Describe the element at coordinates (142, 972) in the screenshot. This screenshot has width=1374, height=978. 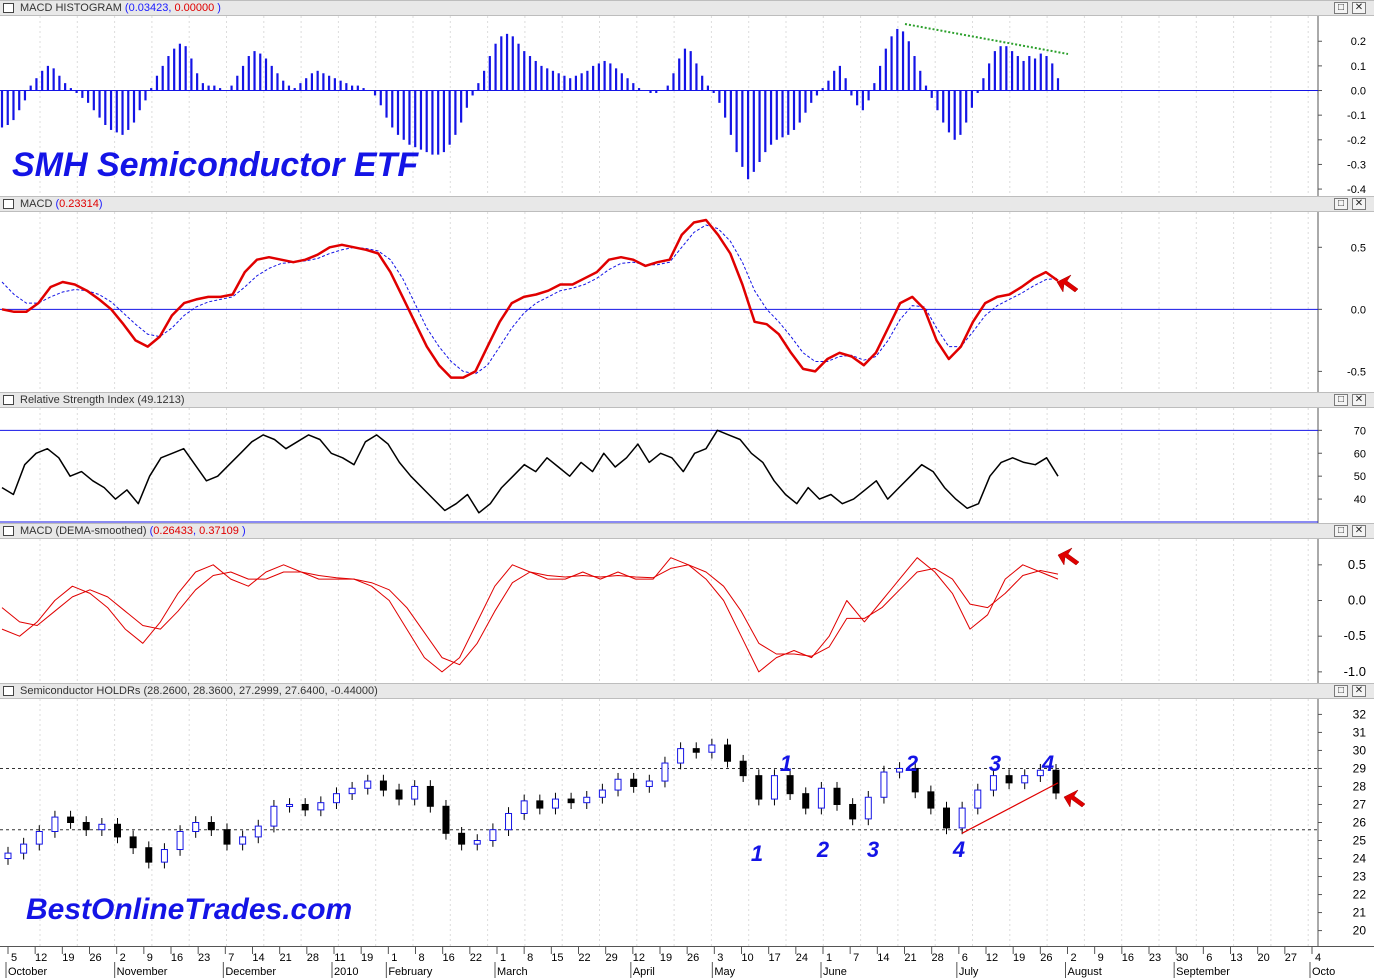
I see `month-label: November` at that location.